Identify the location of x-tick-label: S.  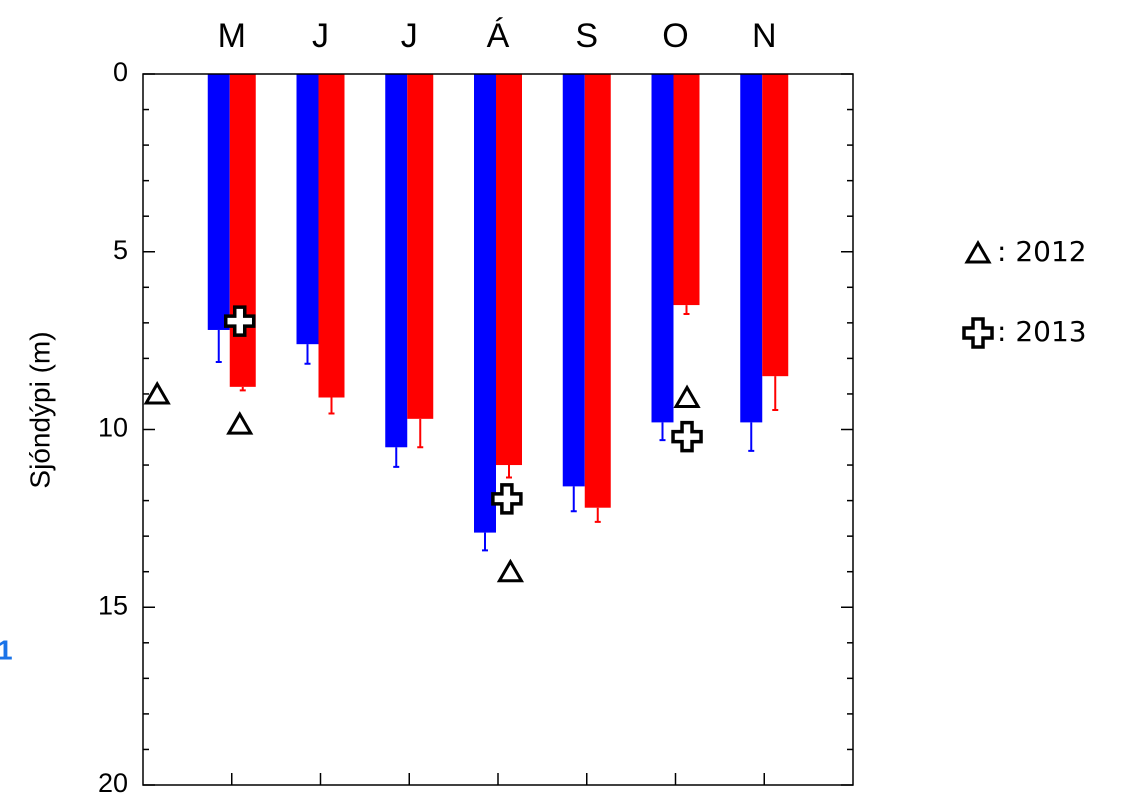
(586, 36).